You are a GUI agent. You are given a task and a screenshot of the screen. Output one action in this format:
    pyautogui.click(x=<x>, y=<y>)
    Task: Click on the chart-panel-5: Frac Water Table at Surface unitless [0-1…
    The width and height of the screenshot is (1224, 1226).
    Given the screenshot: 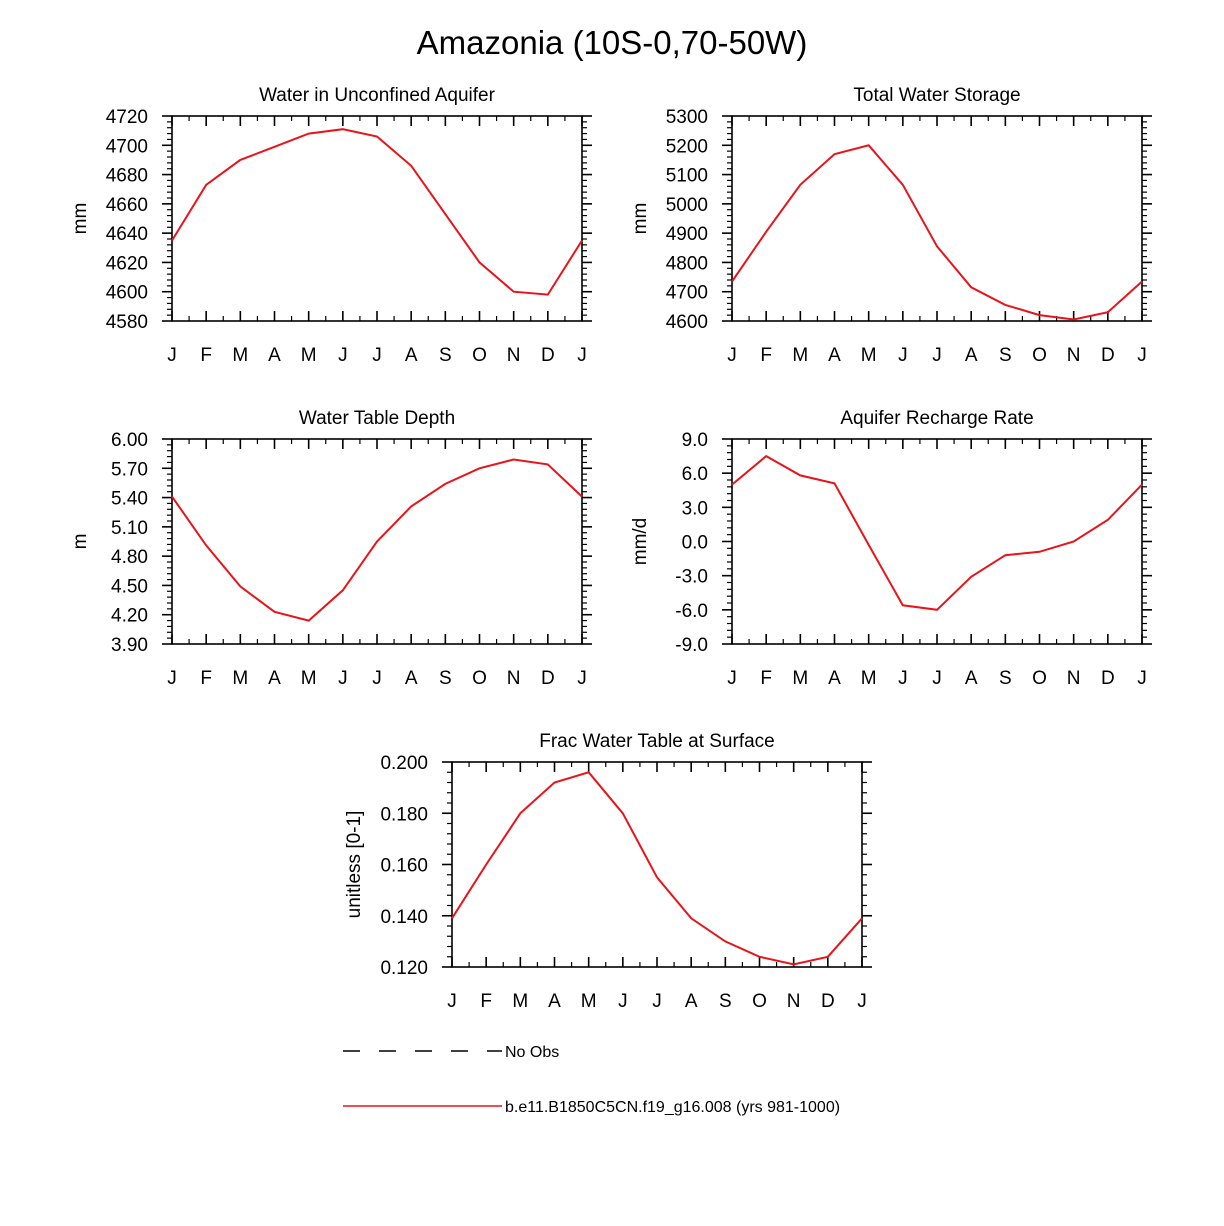 What is the action you would take?
    pyautogui.click(x=608, y=871)
    